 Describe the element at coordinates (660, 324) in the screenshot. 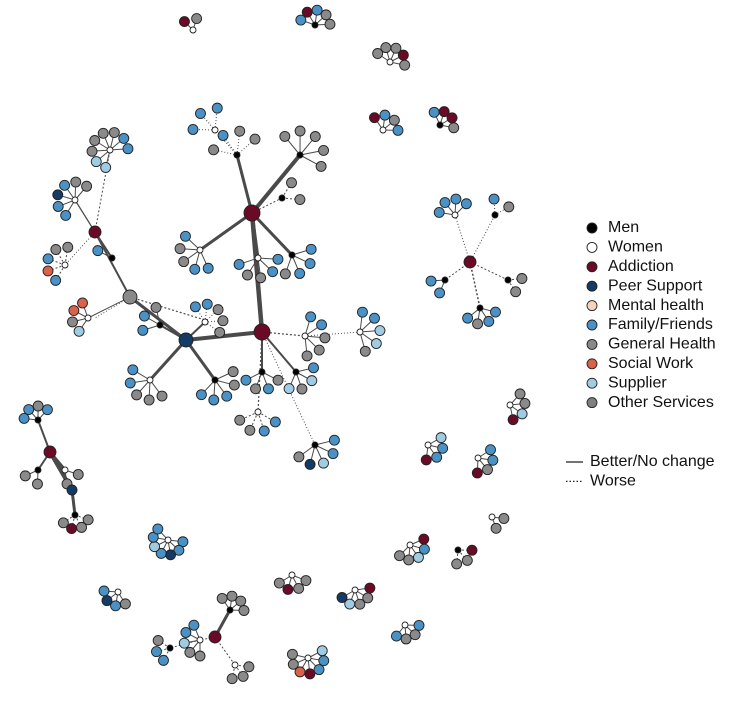

I see `legend-label: Family/Friends` at that location.